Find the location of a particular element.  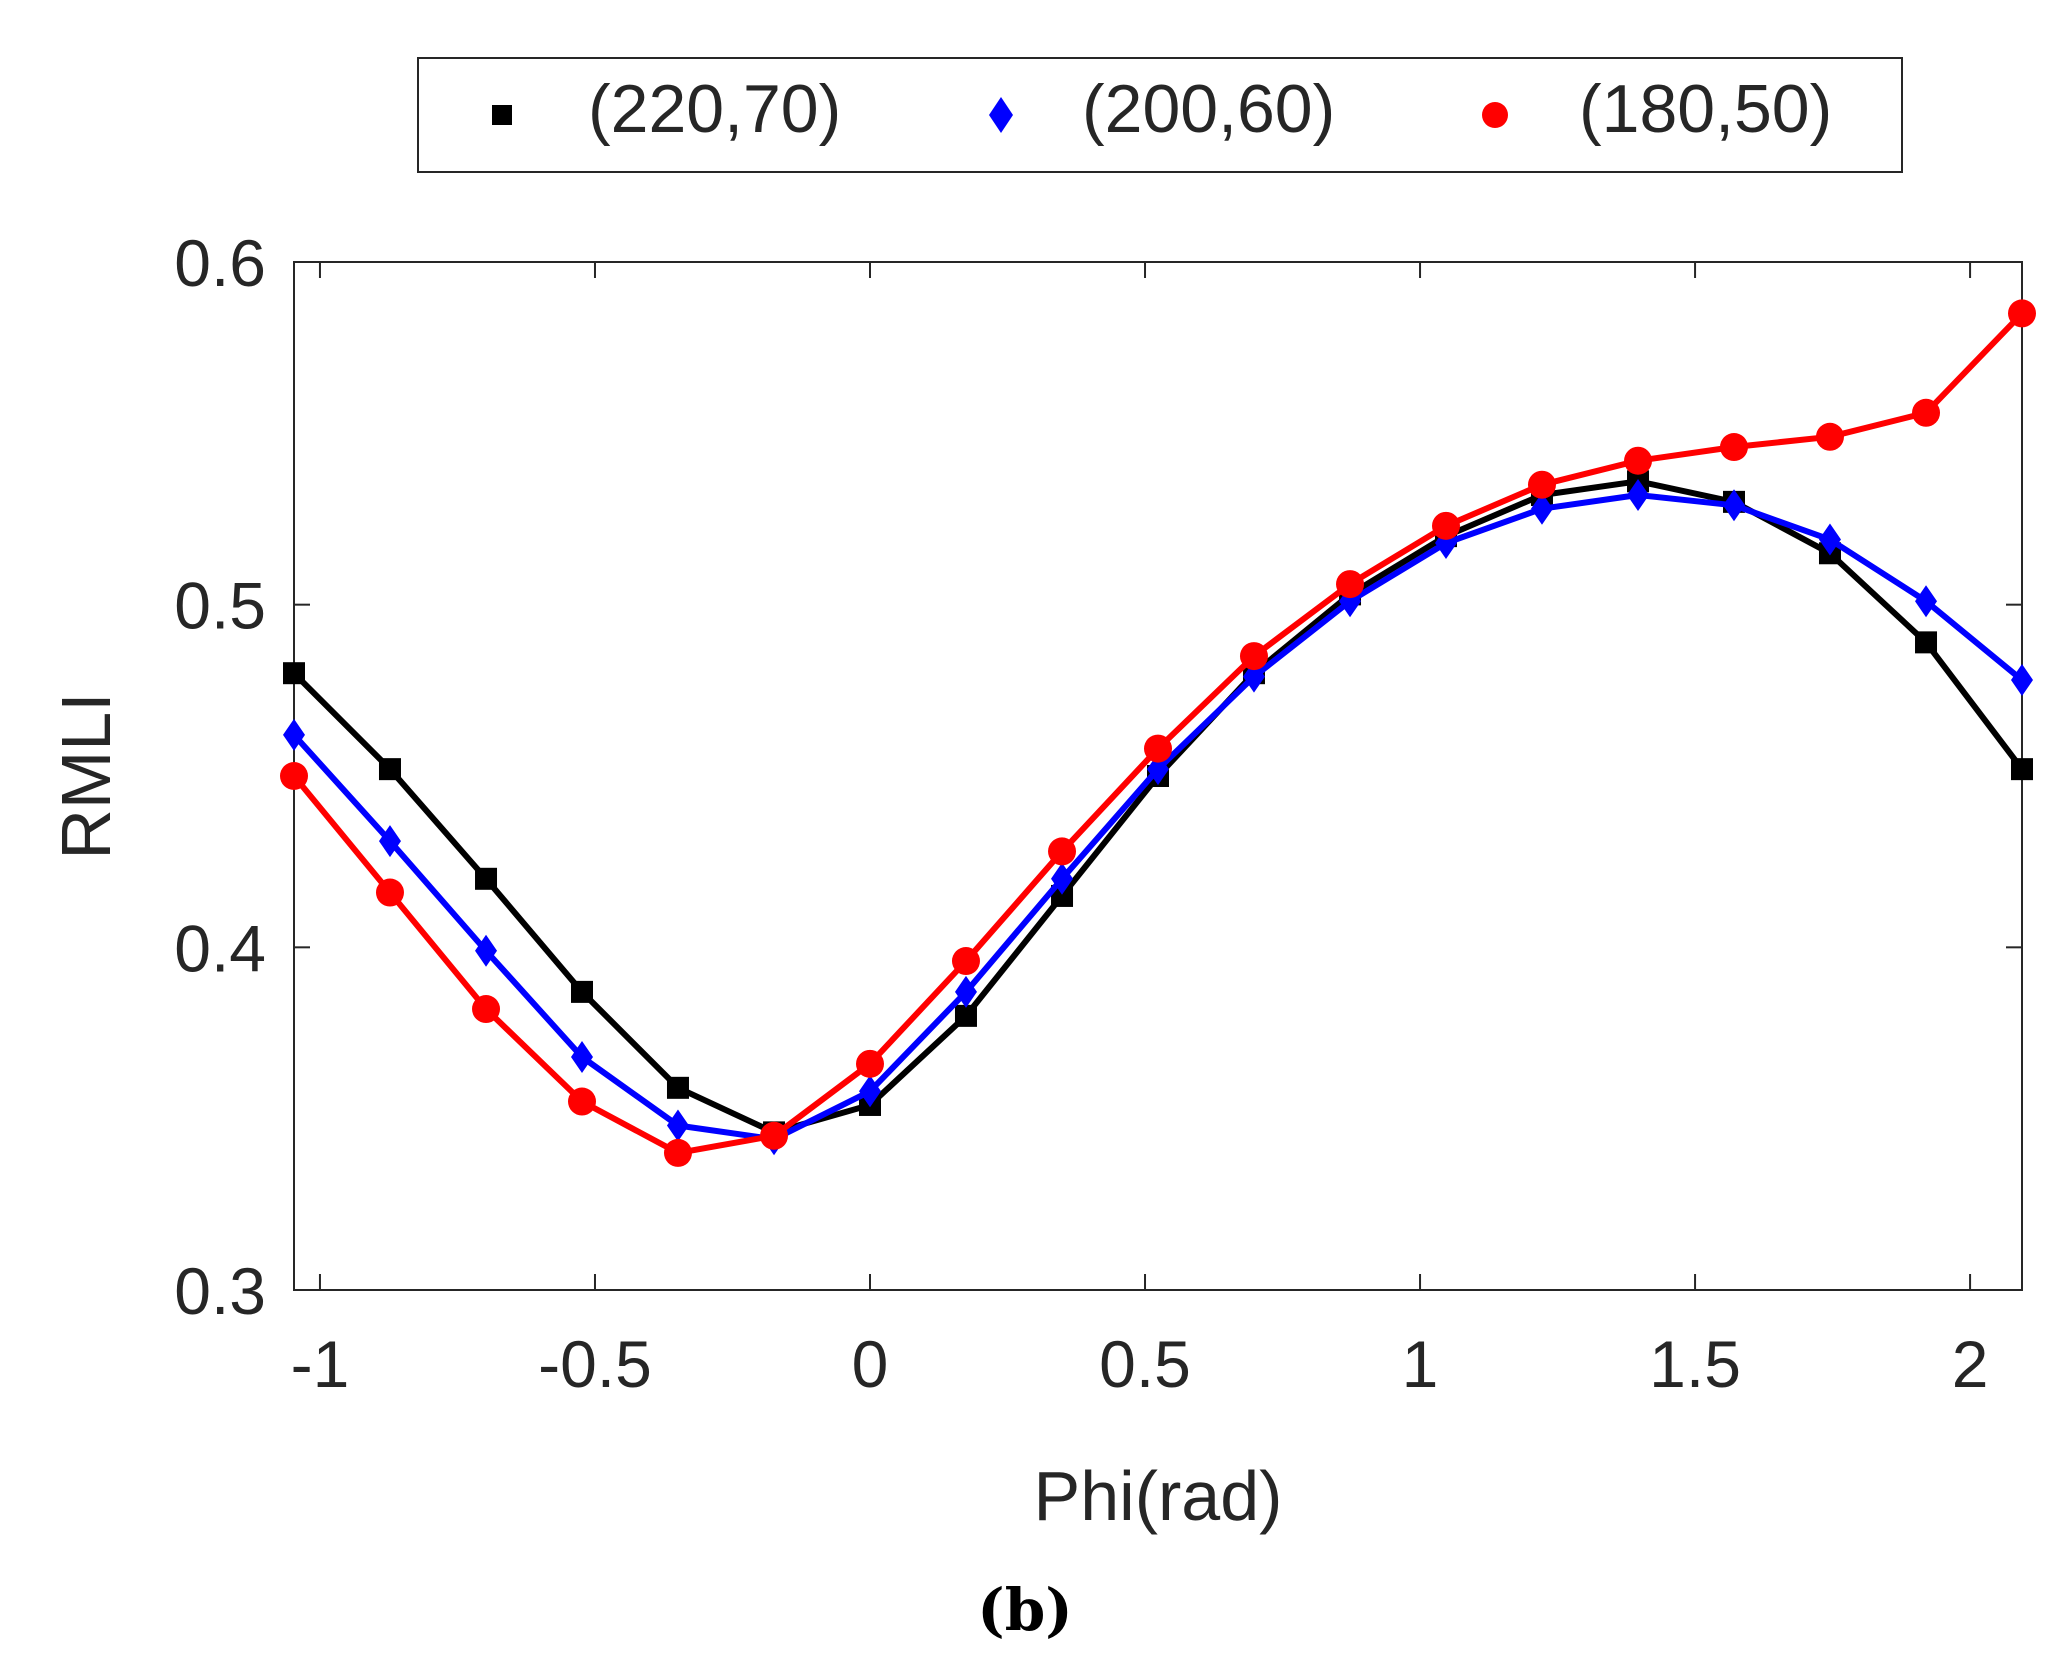

x-tick-label: 0 is located at coordinates (870, 1364).